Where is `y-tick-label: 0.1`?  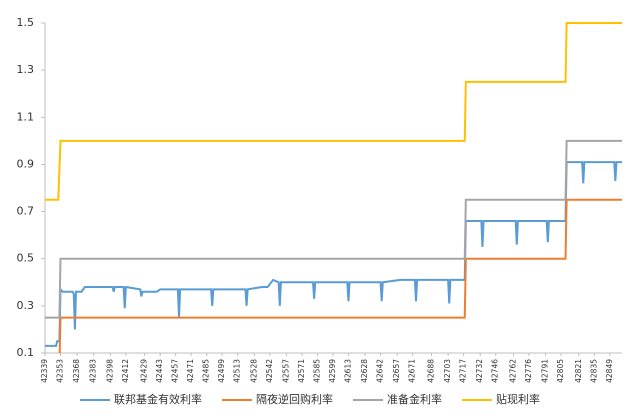 y-tick-label: 0.1 is located at coordinates (26, 352).